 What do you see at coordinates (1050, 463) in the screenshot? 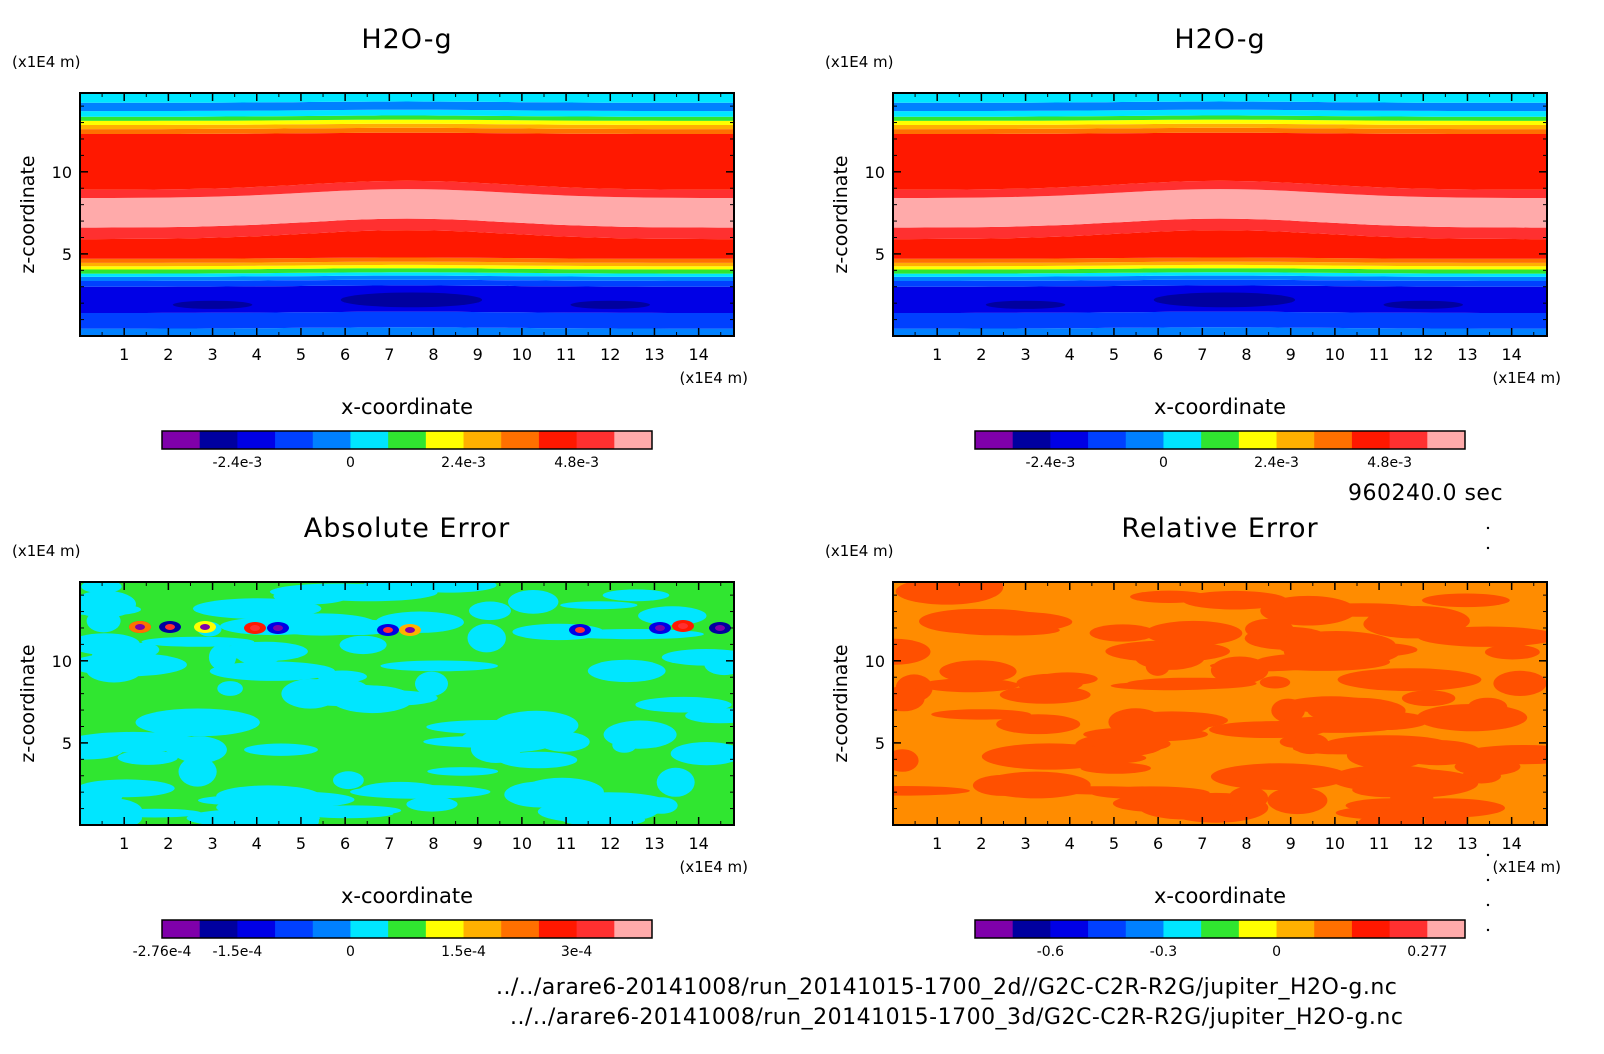
I see `colorbar-tick-label: -2.4e-3` at bounding box center [1050, 463].